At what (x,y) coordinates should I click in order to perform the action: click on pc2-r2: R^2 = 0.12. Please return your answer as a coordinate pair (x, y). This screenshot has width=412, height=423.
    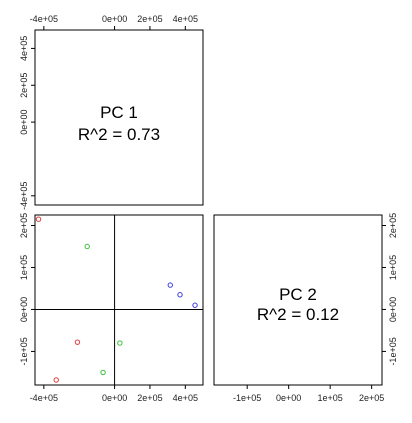
    Looking at the image, I should click on (298, 314).